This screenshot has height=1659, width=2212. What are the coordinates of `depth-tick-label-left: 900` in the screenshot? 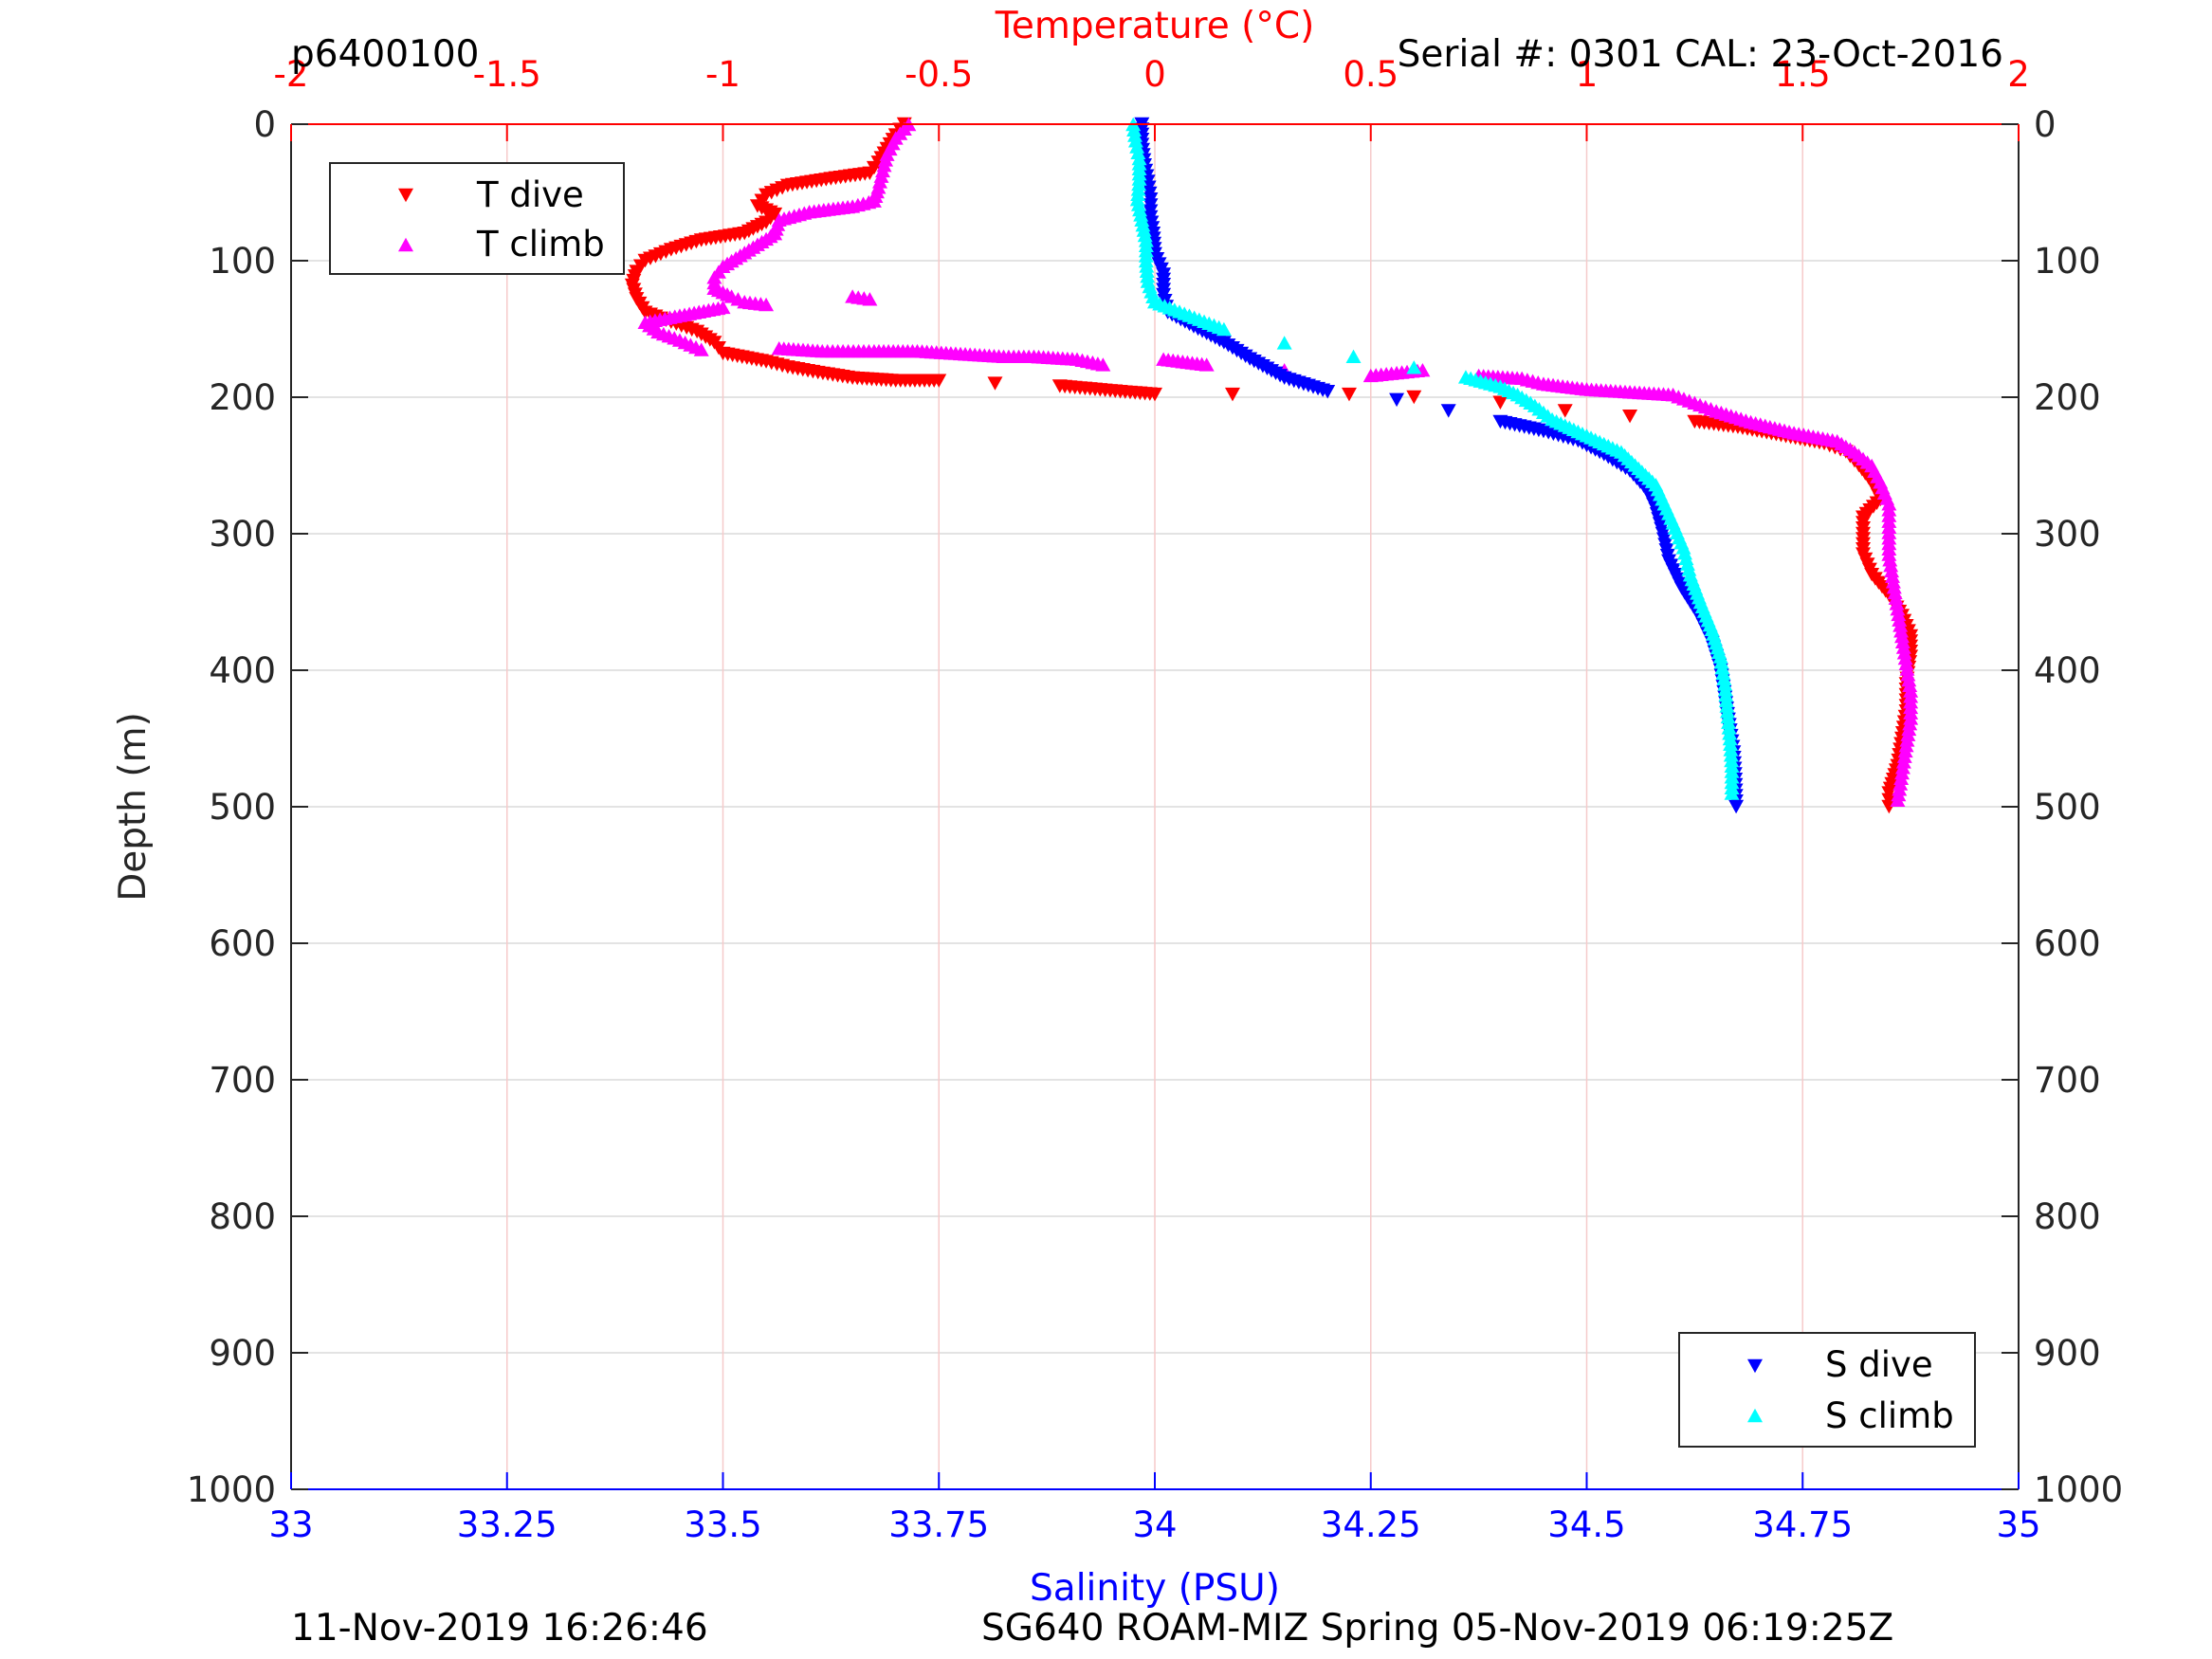 It's located at (242, 1353).